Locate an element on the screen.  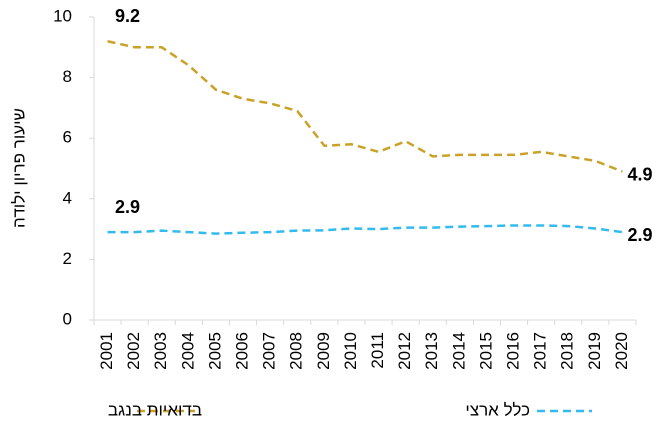
series-line is located at coordinates (365, 229).